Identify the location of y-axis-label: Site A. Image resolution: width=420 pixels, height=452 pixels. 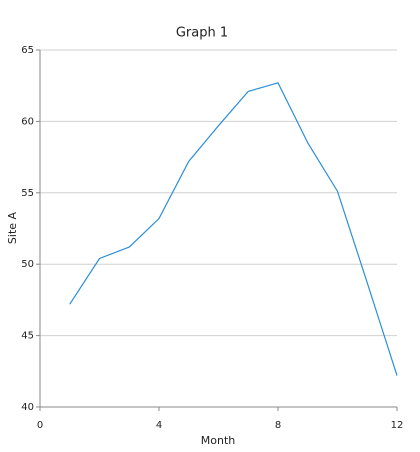
(12, 227).